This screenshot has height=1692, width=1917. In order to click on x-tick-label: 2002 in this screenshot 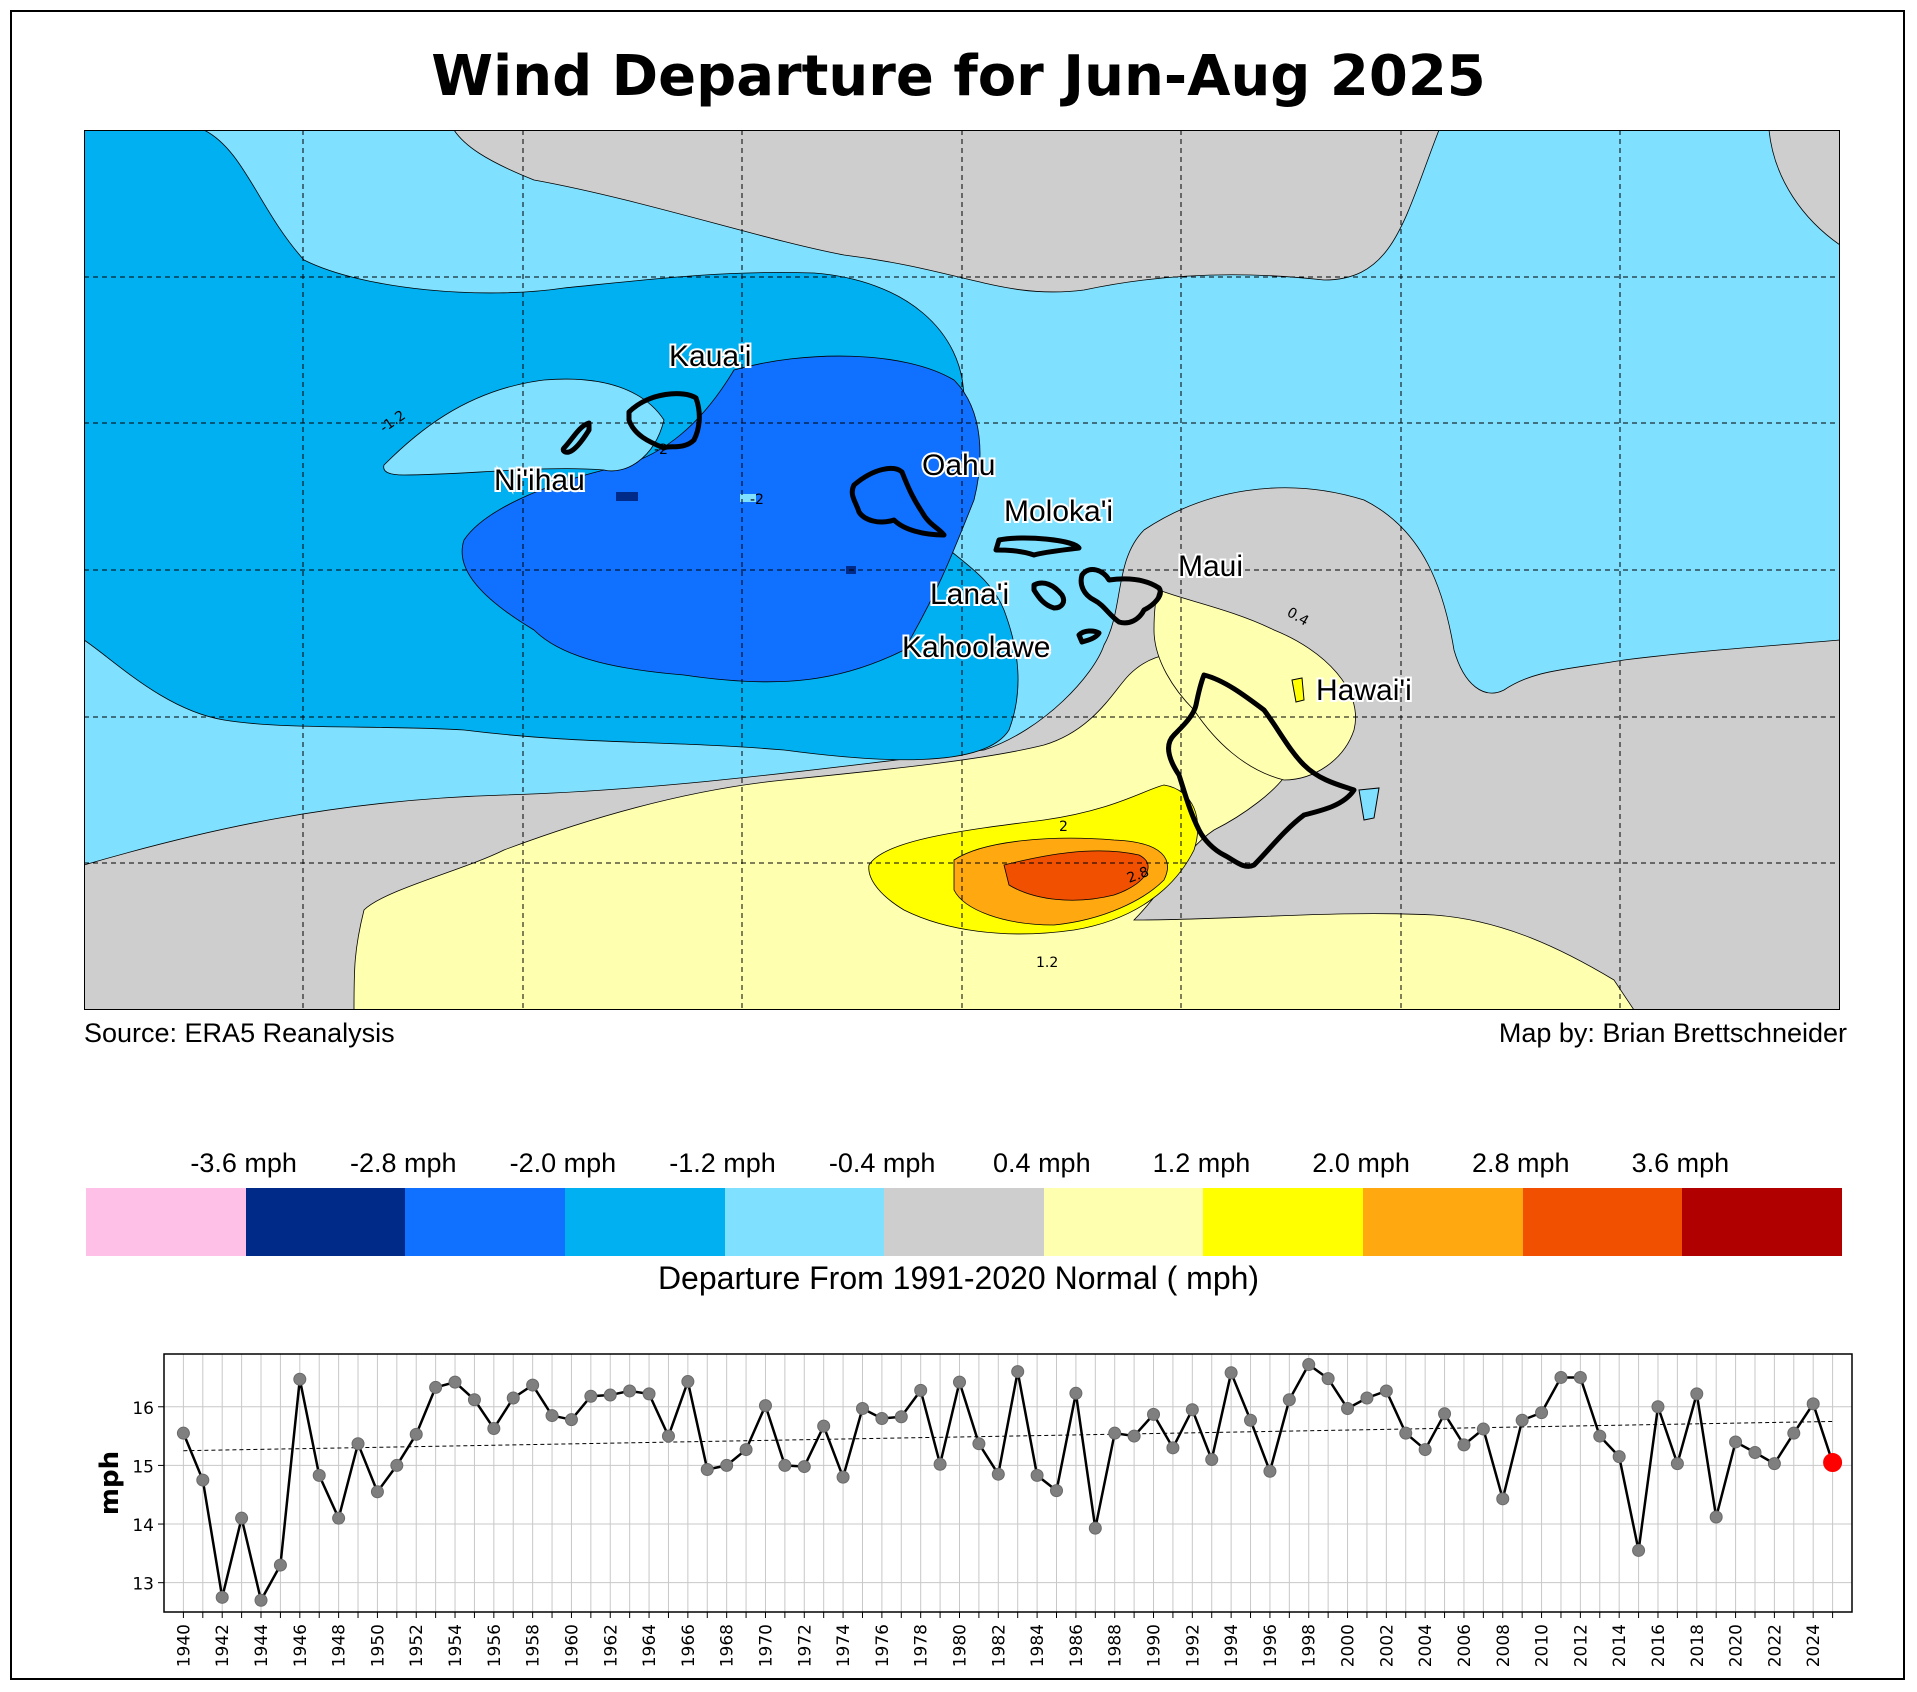, I will do `click(1387, 1645)`.